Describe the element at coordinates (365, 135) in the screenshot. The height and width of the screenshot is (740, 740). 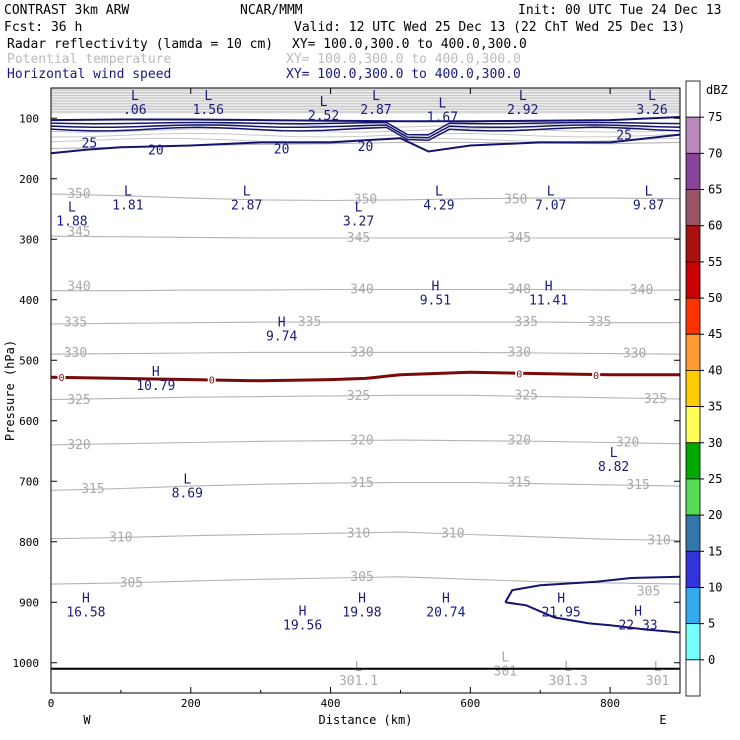
I see `theta-upper-contour-line` at that location.